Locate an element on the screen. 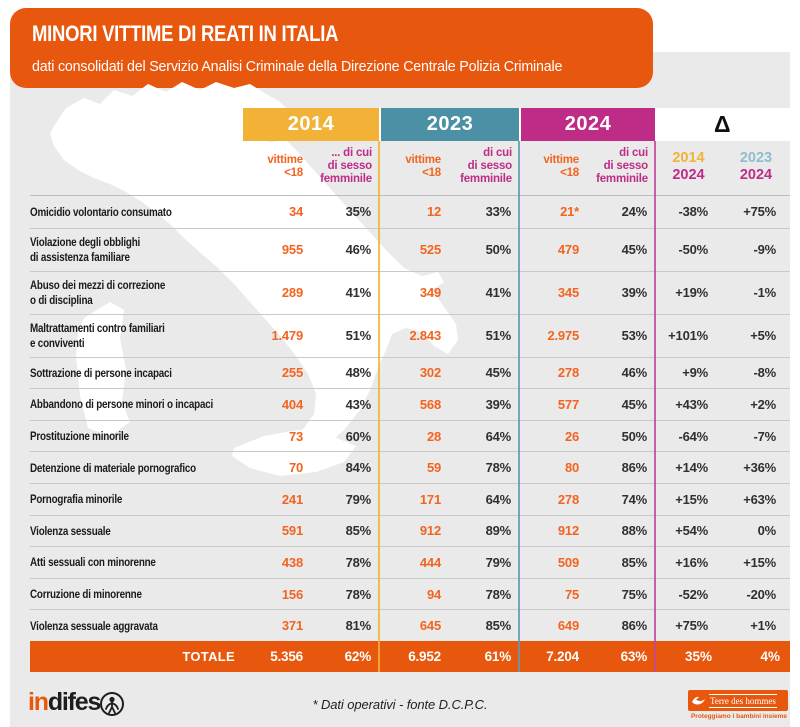  cell-victims-2023: 645 is located at coordinates (430, 626).